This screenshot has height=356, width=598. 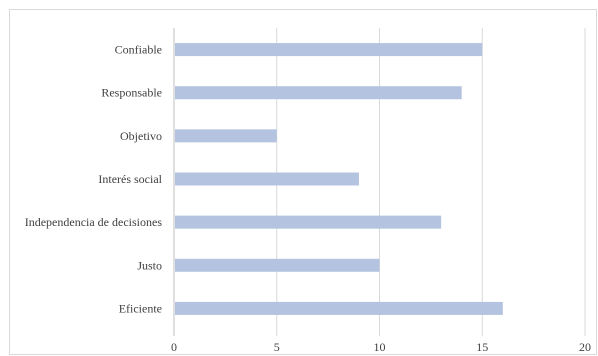 I want to click on category-label-confiable: Confiable, so click(x=138, y=50).